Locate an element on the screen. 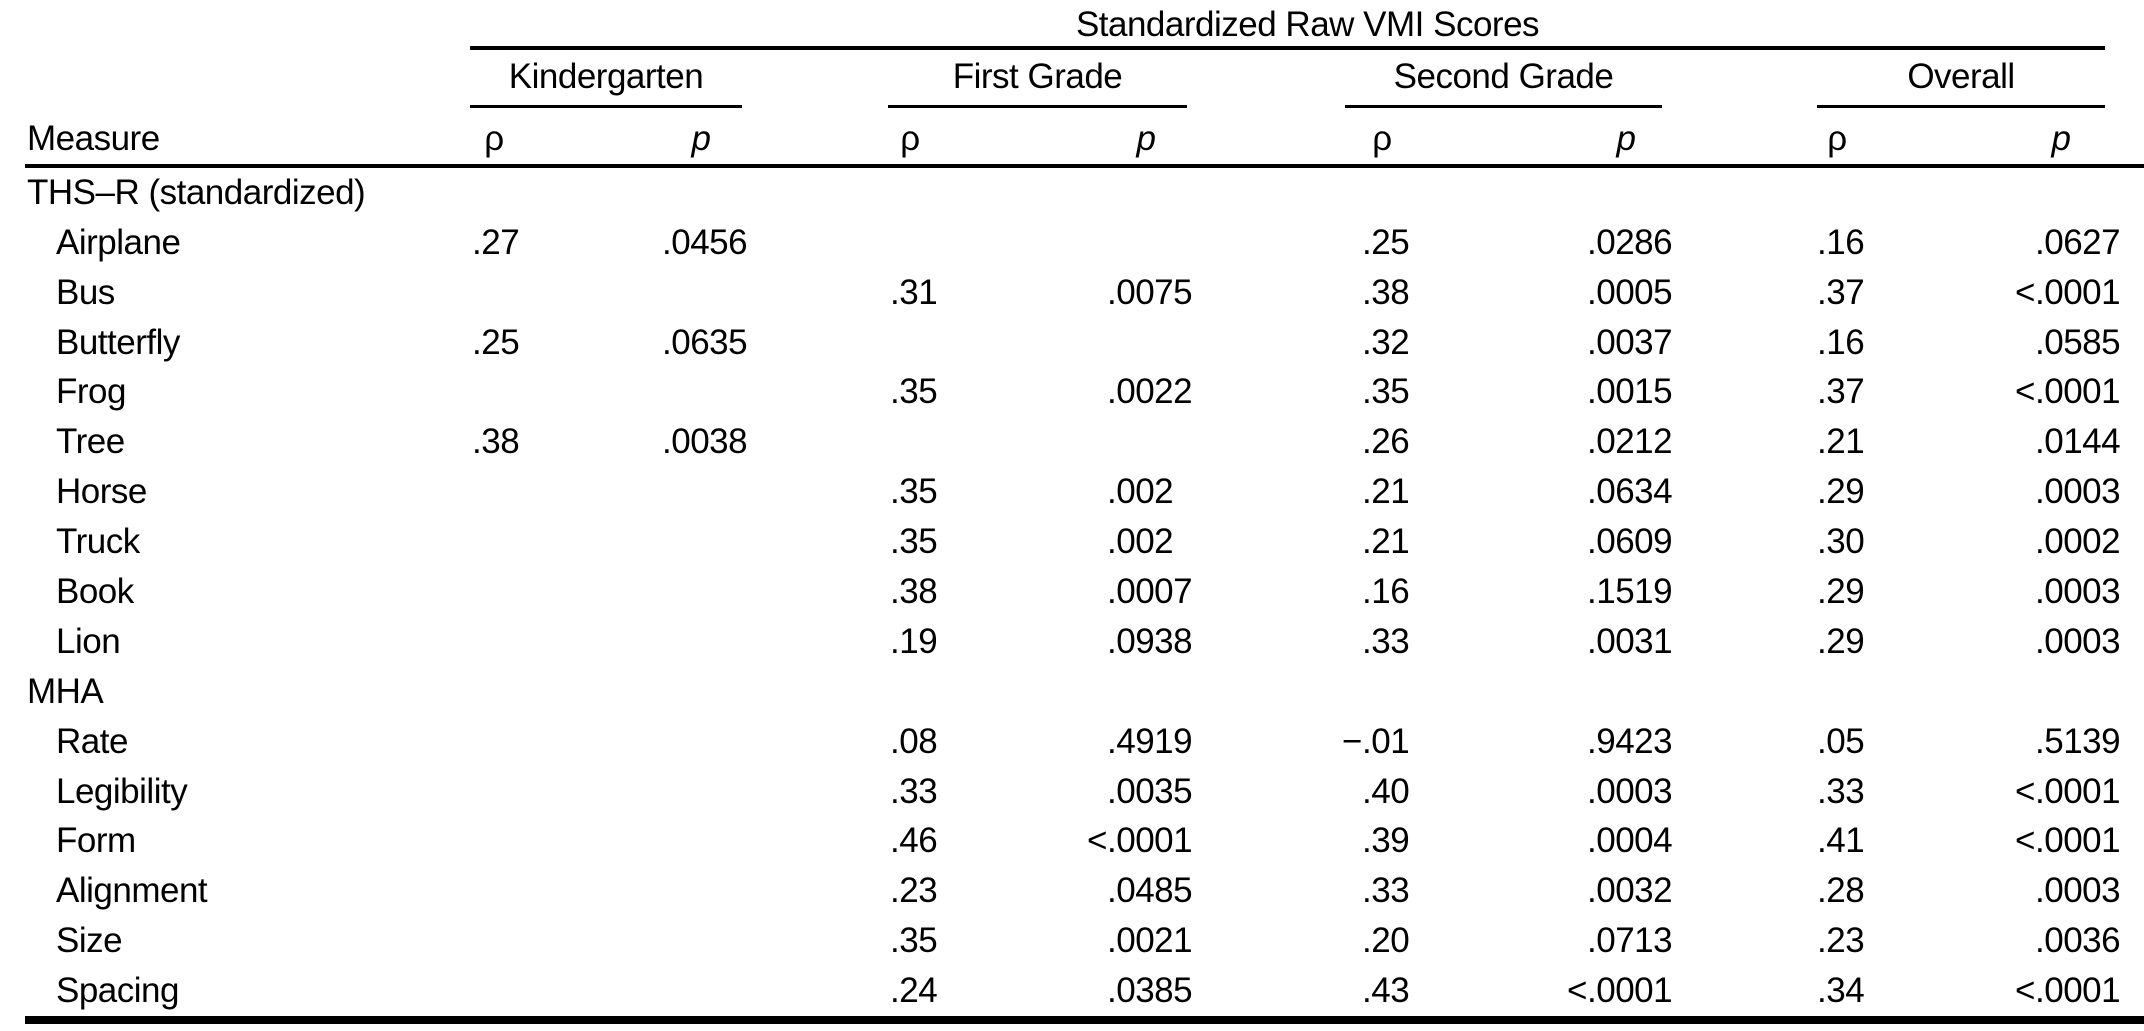  cell-p-first-grade: .0075 is located at coordinates (1150, 292).